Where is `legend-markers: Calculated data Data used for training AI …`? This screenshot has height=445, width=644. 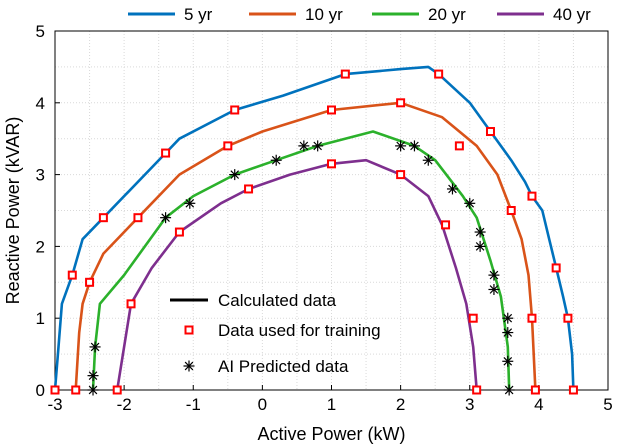 legend-markers: Calculated data Data used for training AI … is located at coordinates (275, 333).